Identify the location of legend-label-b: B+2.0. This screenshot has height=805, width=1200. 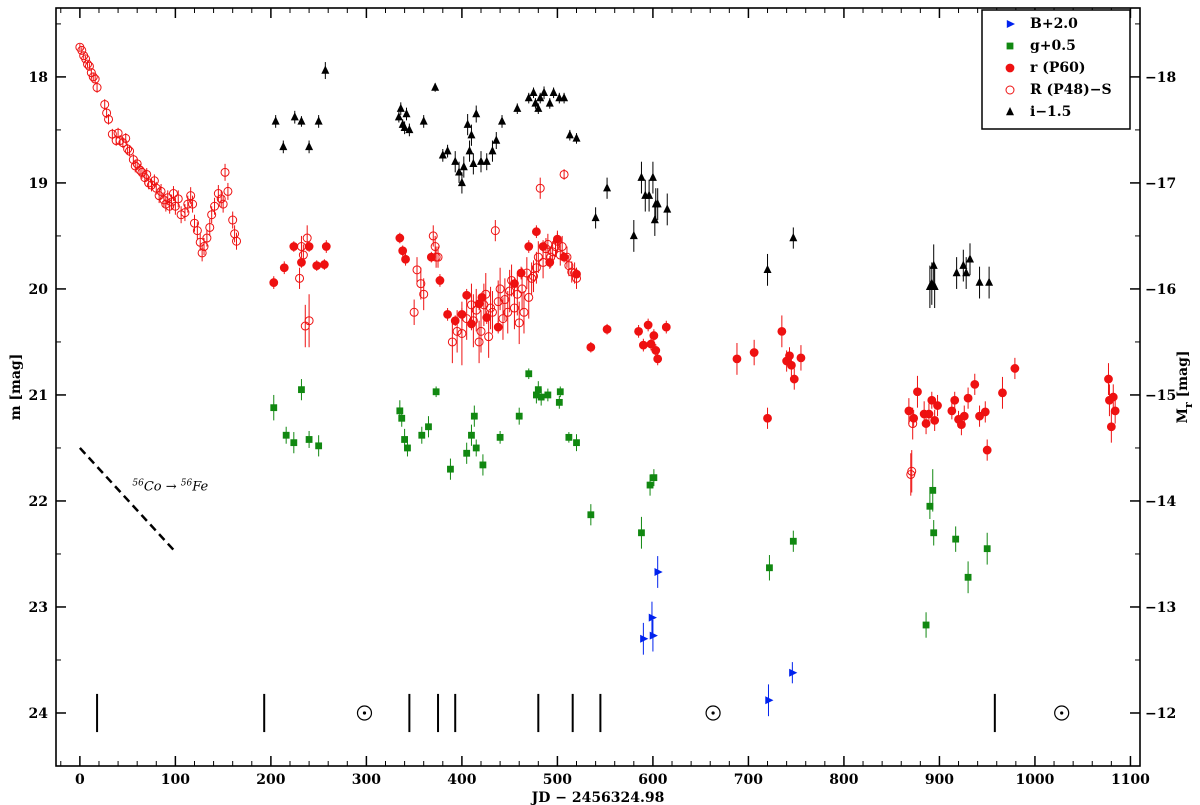
(1054, 24).